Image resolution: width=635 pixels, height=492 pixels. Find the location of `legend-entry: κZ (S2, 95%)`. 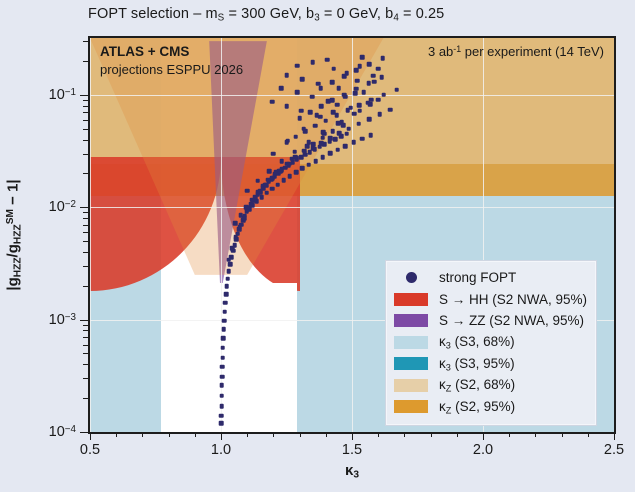

legend-entry: κZ (S2, 95%) is located at coordinates (490, 407).